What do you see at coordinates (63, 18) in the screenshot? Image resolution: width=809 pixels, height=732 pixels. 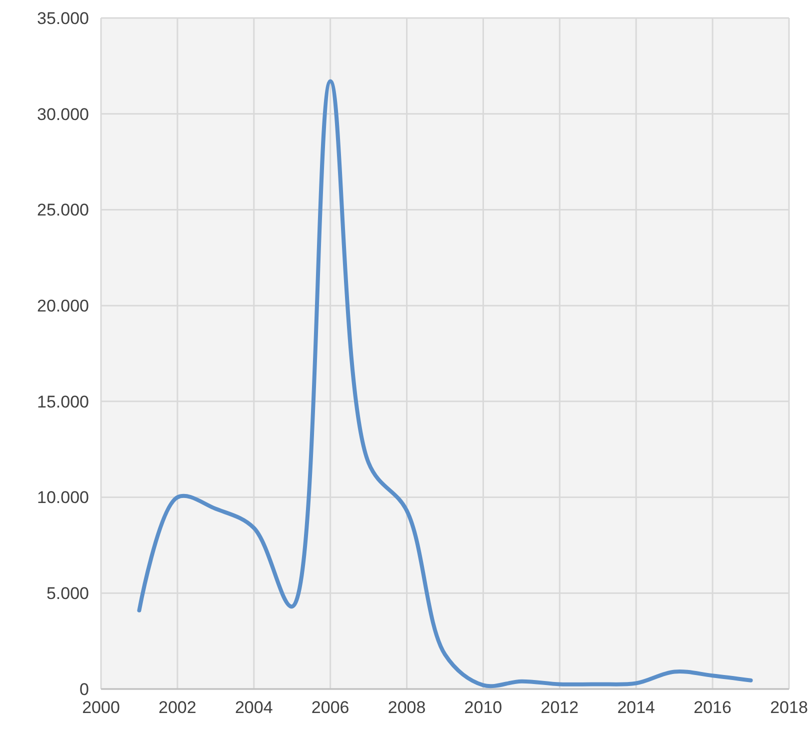 I see `y-tick-label: 35.000` at bounding box center [63, 18].